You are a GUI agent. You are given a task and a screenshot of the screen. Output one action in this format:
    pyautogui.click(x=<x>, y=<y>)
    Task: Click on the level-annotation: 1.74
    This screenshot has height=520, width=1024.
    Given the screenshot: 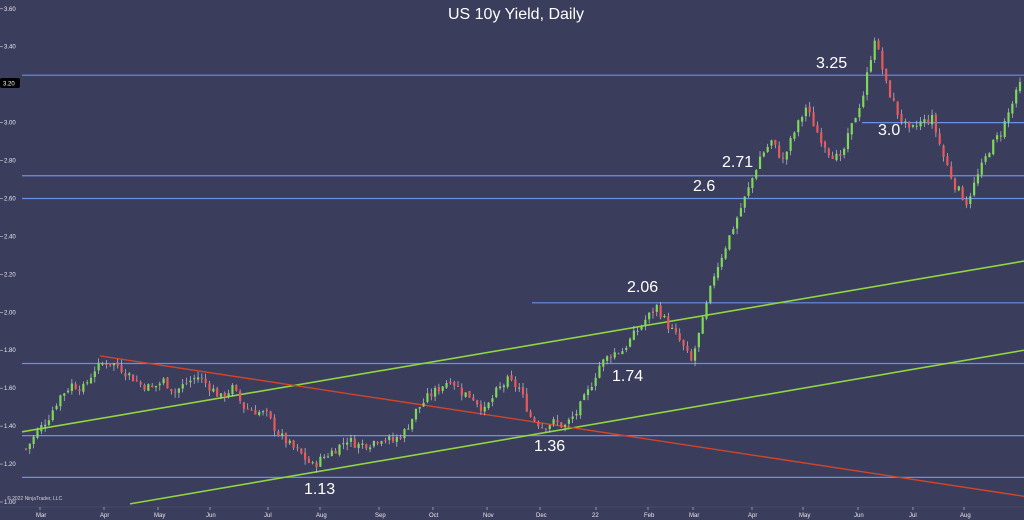 What is the action you would take?
    pyautogui.click(x=627, y=376)
    